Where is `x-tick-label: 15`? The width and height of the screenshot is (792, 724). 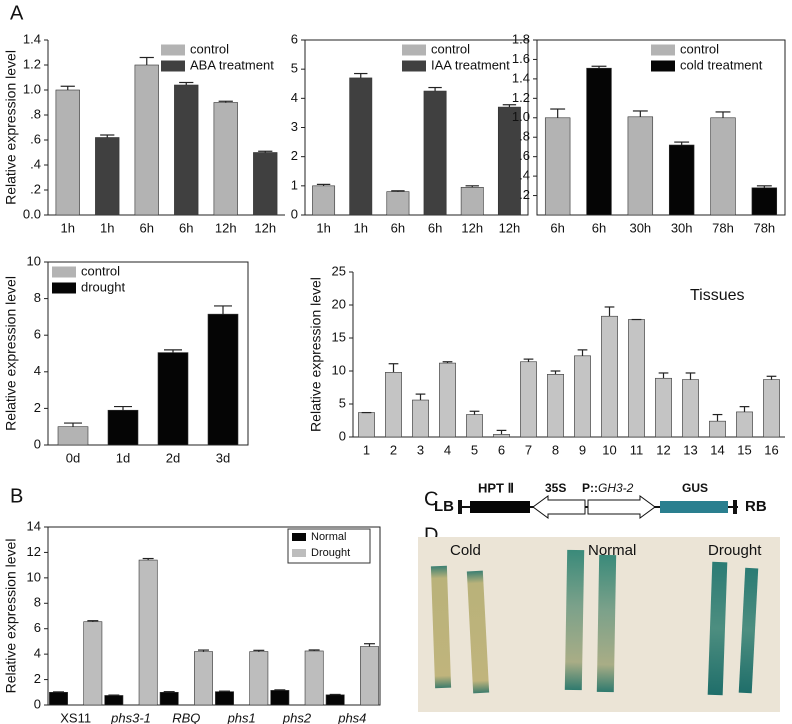 x-tick-label: 15 is located at coordinates (744, 449).